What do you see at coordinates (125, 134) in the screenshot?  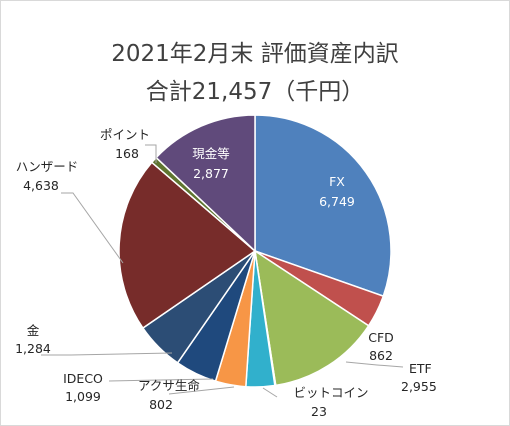 I see `label-name-point: ポイント` at bounding box center [125, 134].